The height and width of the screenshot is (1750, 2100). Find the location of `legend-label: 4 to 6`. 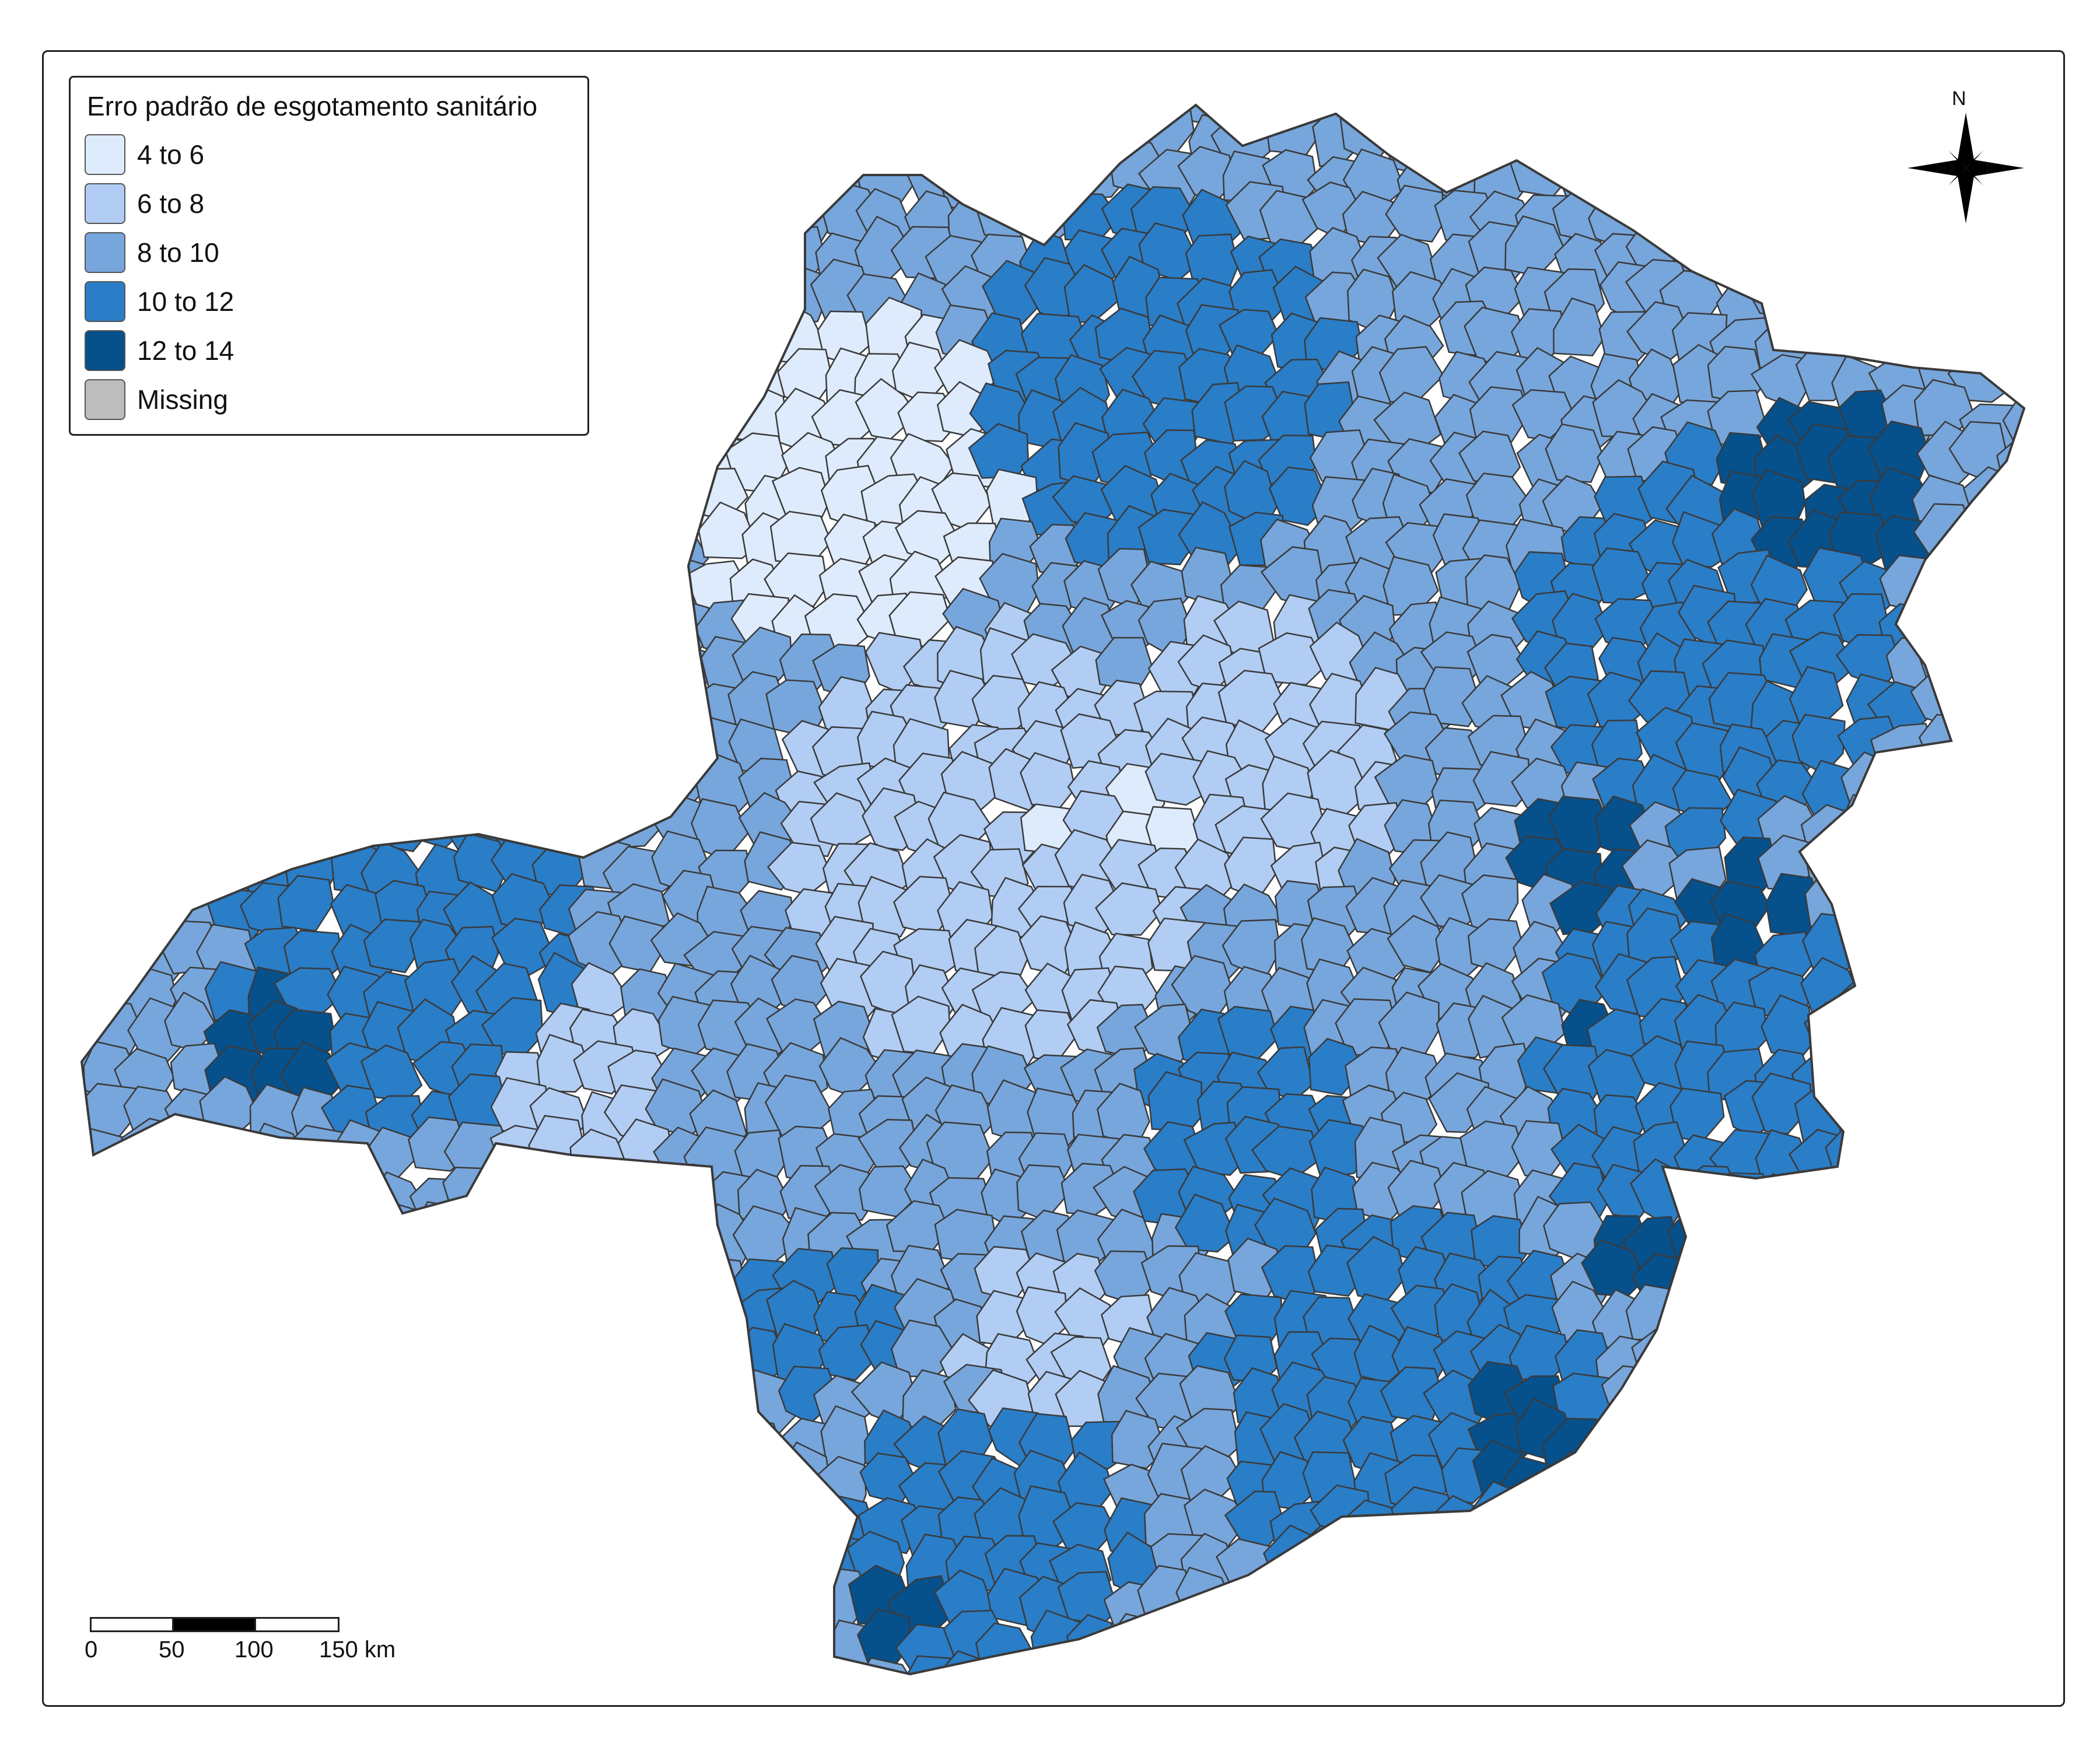

legend-label: 4 to 6 is located at coordinates (171, 154).